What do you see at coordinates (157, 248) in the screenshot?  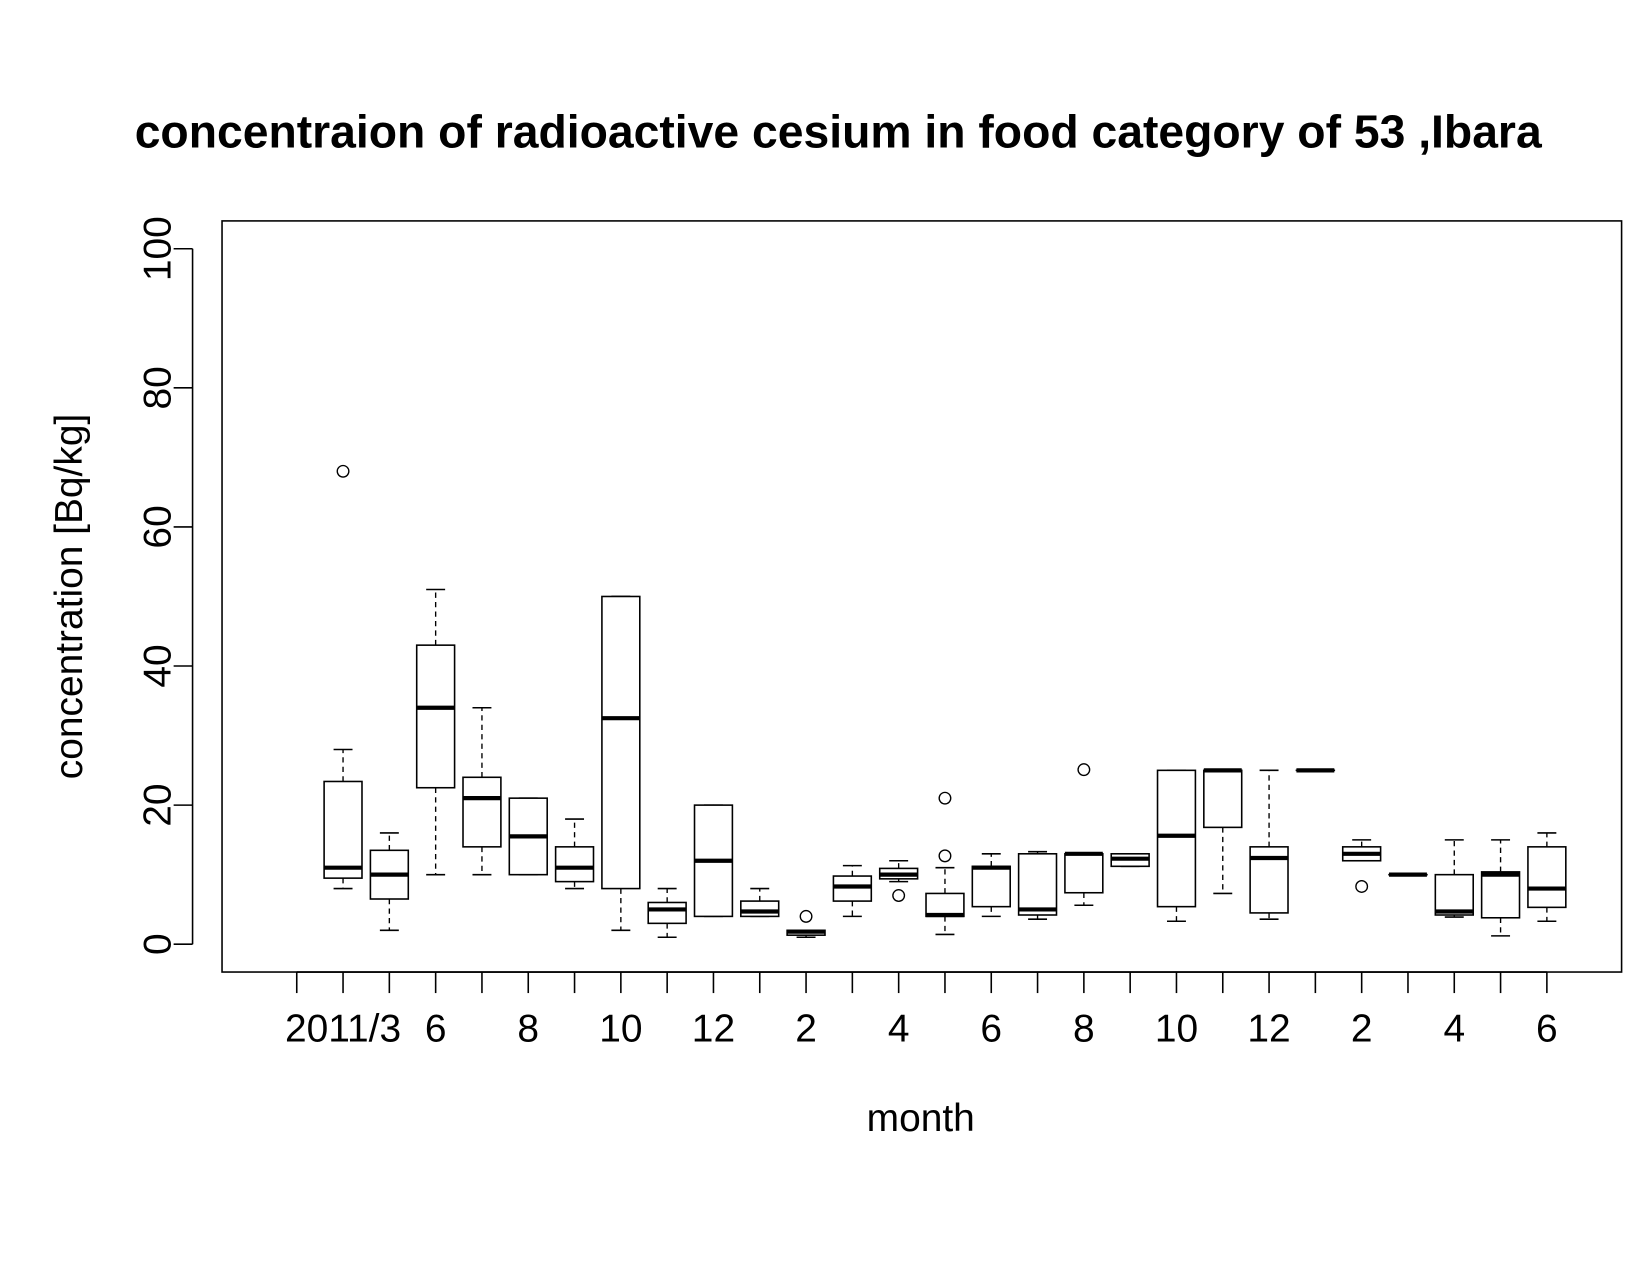 I see `y-tick-label: 100` at bounding box center [157, 248].